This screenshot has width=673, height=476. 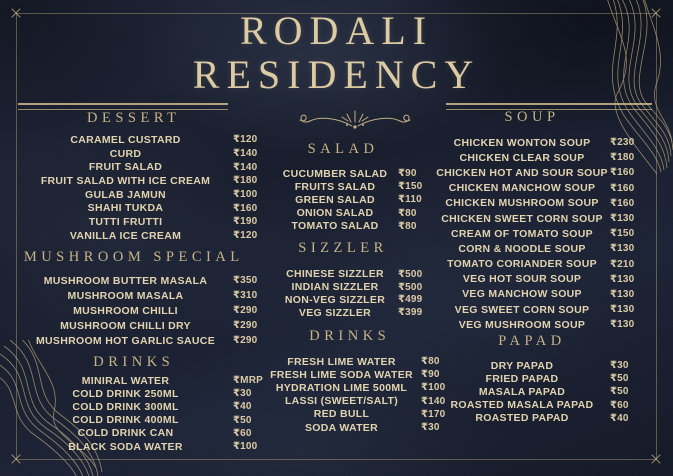 What do you see at coordinates (142, 393) in the screenshot?
I see `menu-item-row: COLD DRINK 250ML ₹30` at bounding box center [142, 393].